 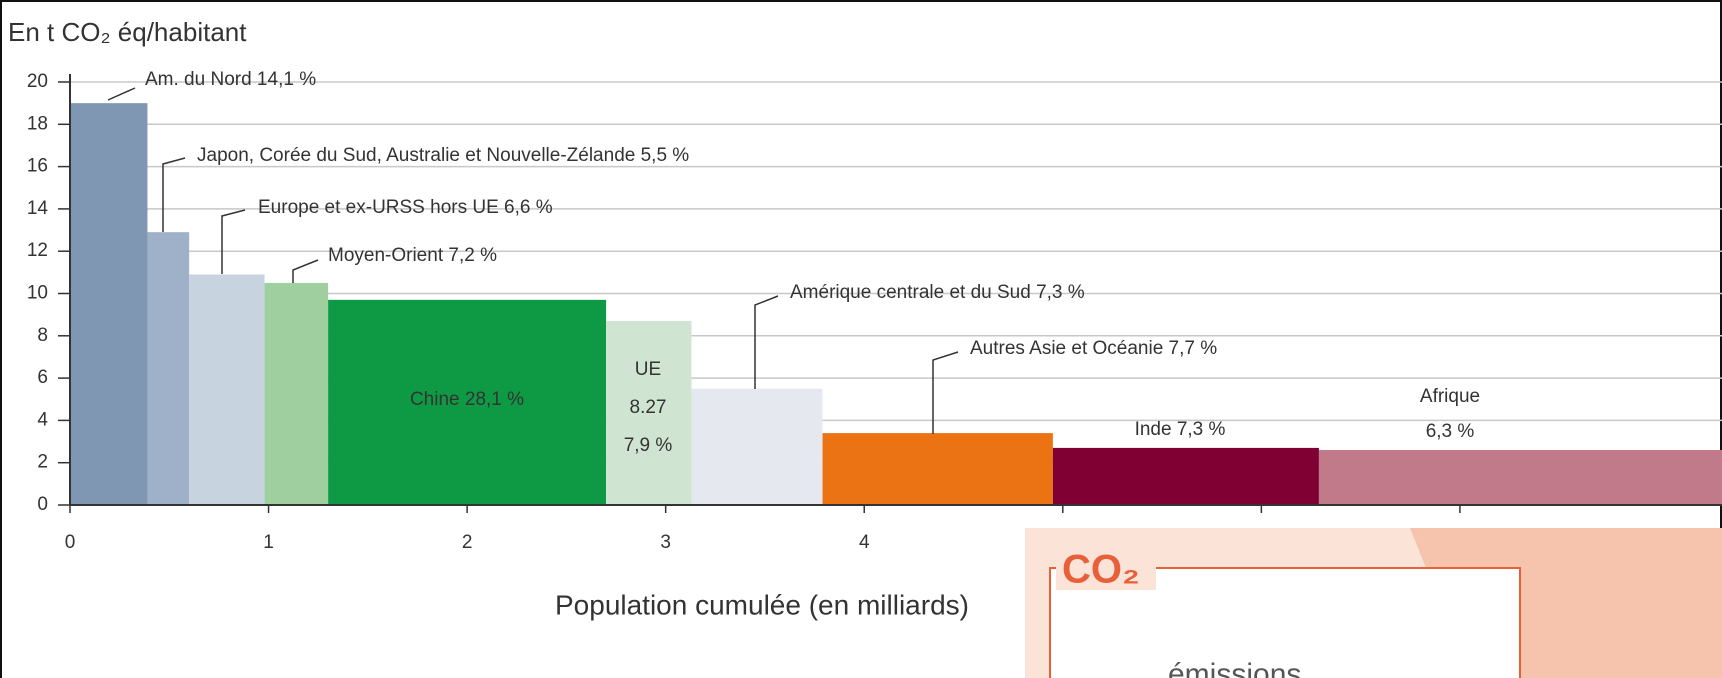 I want to click on inset-title: CO₂, so click(x=1101, y=570).